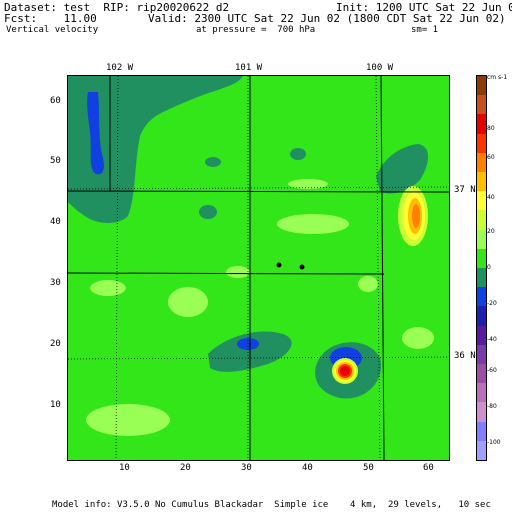 The height and width of the screenshot is (512, 512). Describe the element at coordinates (55, 101) in the screenshot. I see `y-tick-label: 60` at that location.